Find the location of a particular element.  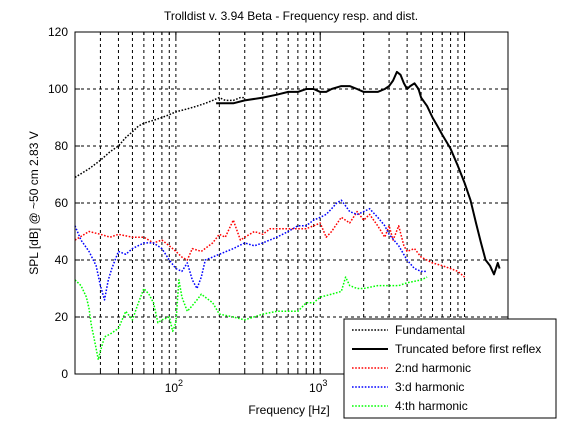

y-tick-label: 20 is located at coordinates (62, 317).